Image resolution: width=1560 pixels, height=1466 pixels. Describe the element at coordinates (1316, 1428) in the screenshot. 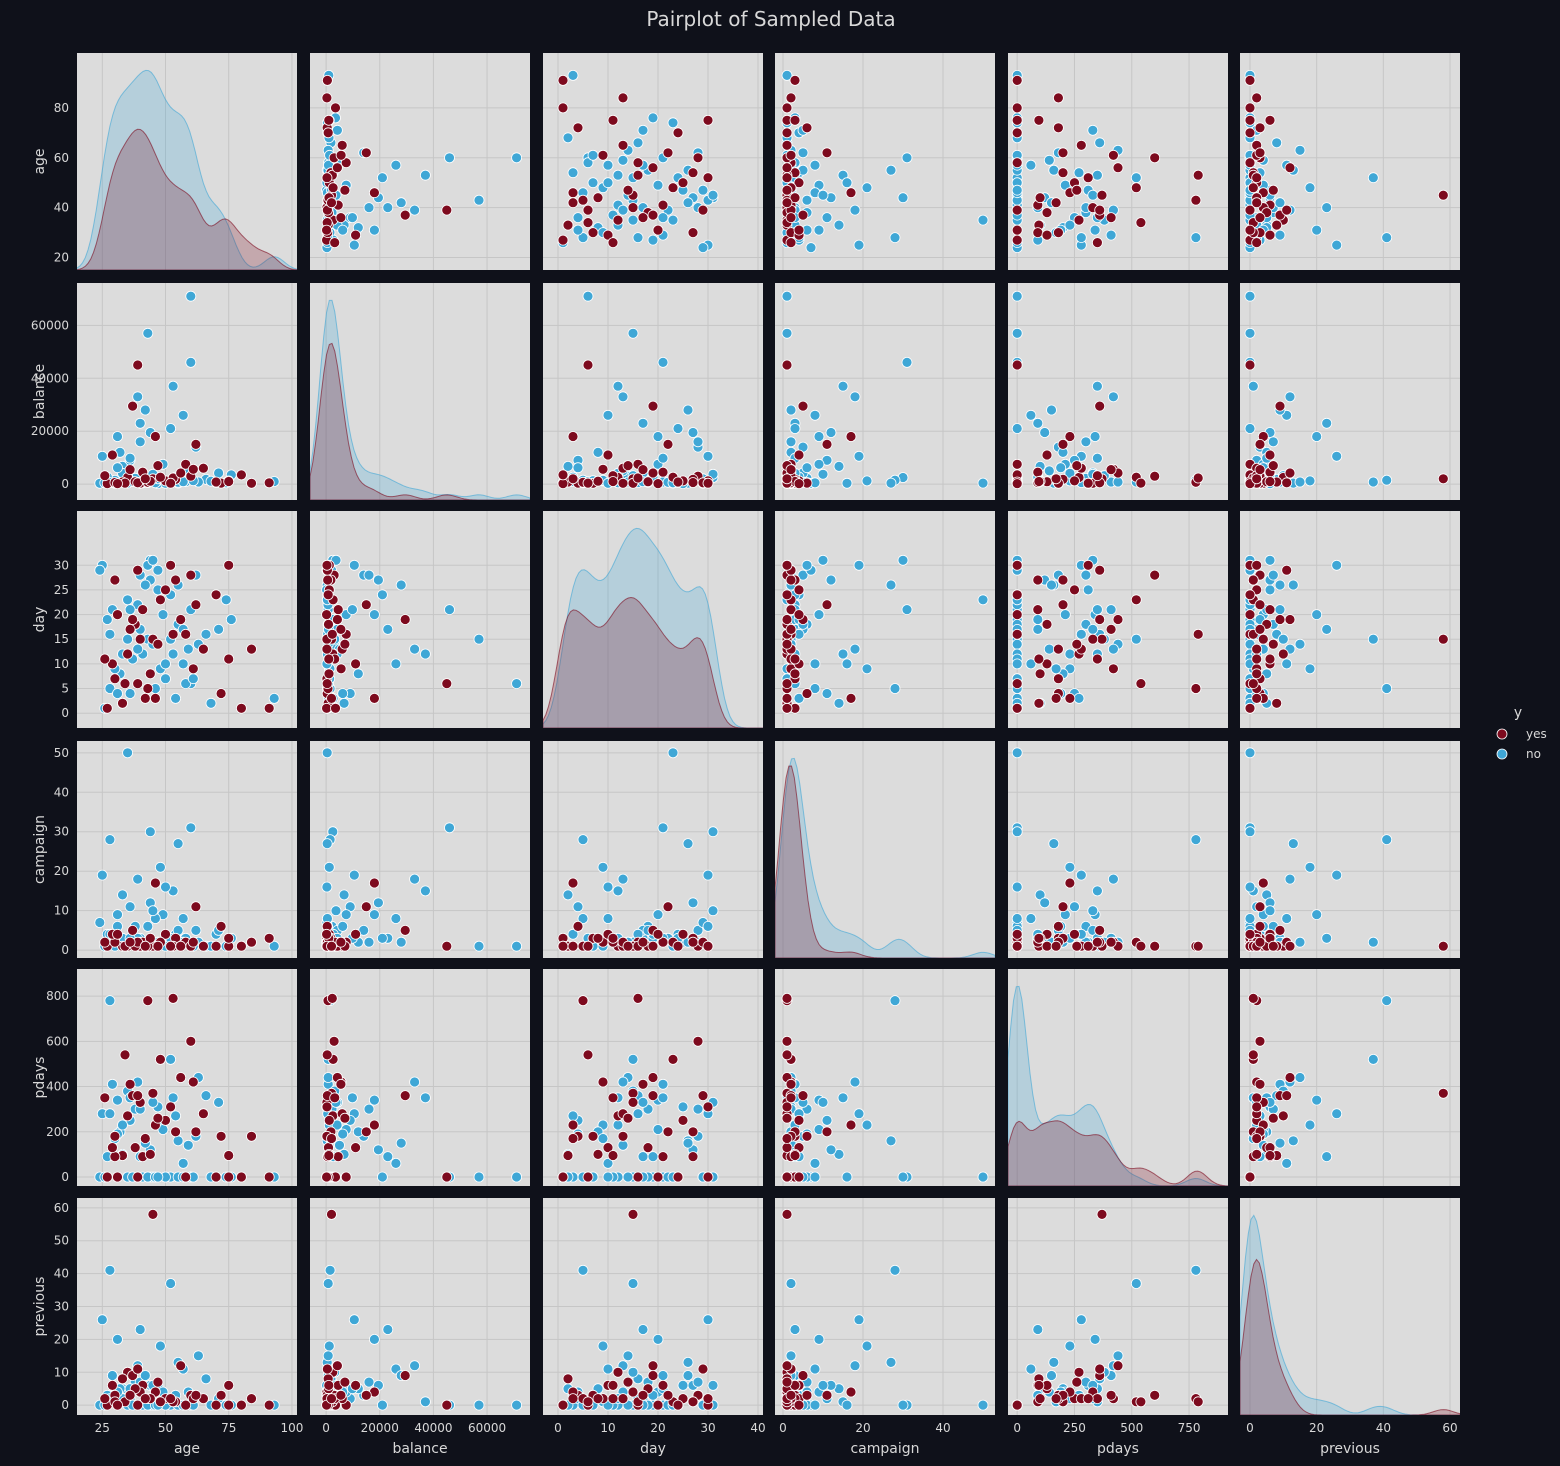

I see `xtick-label: 20` at that location.